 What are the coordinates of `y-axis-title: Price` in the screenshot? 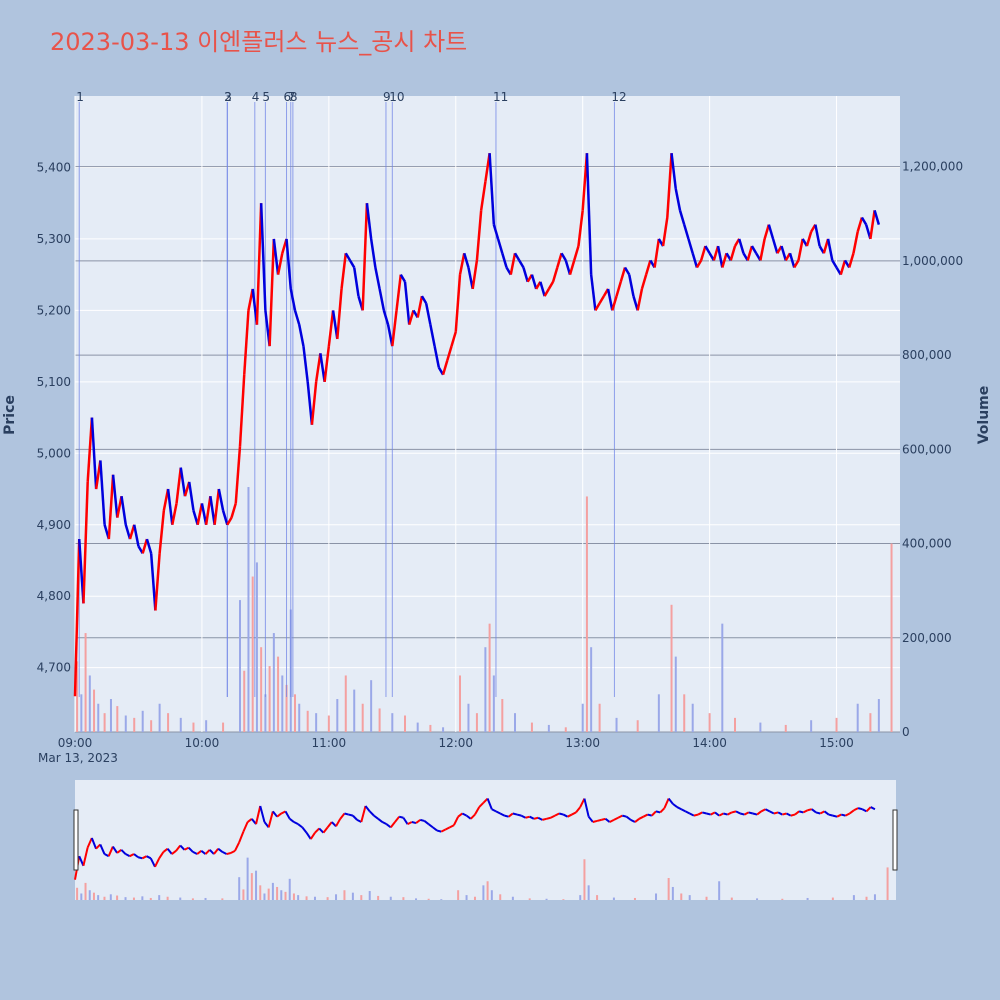 It's located at (10, 415).